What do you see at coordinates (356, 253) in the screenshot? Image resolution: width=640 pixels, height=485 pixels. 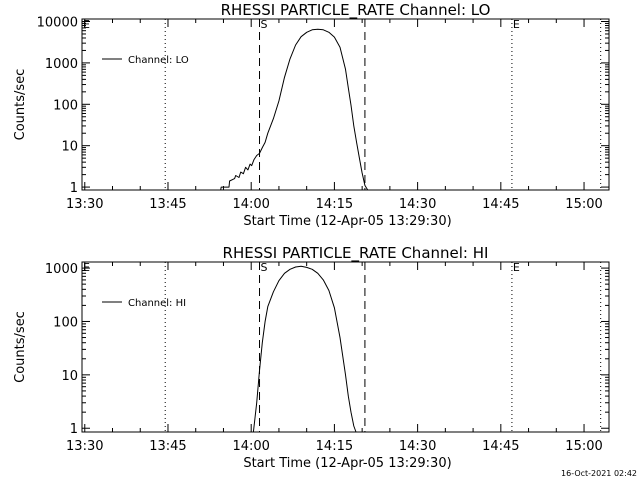 I see `chart-title: RHESSI PARTICLE_RATE Channel: HI` at bounding box center [356, 253].